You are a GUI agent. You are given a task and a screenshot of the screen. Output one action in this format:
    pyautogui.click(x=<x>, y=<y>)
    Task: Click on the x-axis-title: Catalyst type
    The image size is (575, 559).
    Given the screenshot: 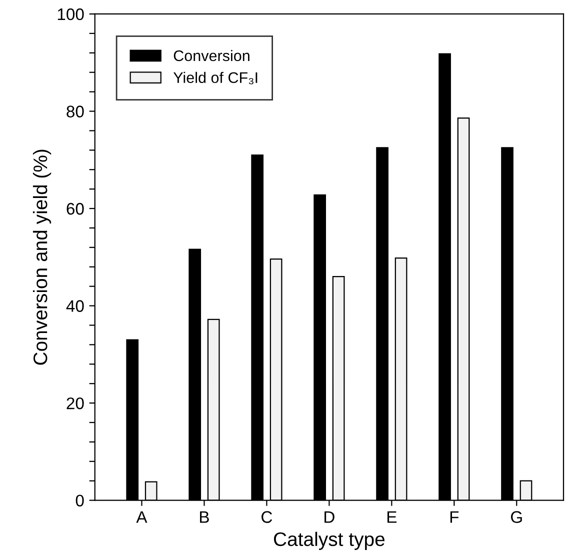 What is the action you would take?
    pyautogui.click(x=329, y=541)
    